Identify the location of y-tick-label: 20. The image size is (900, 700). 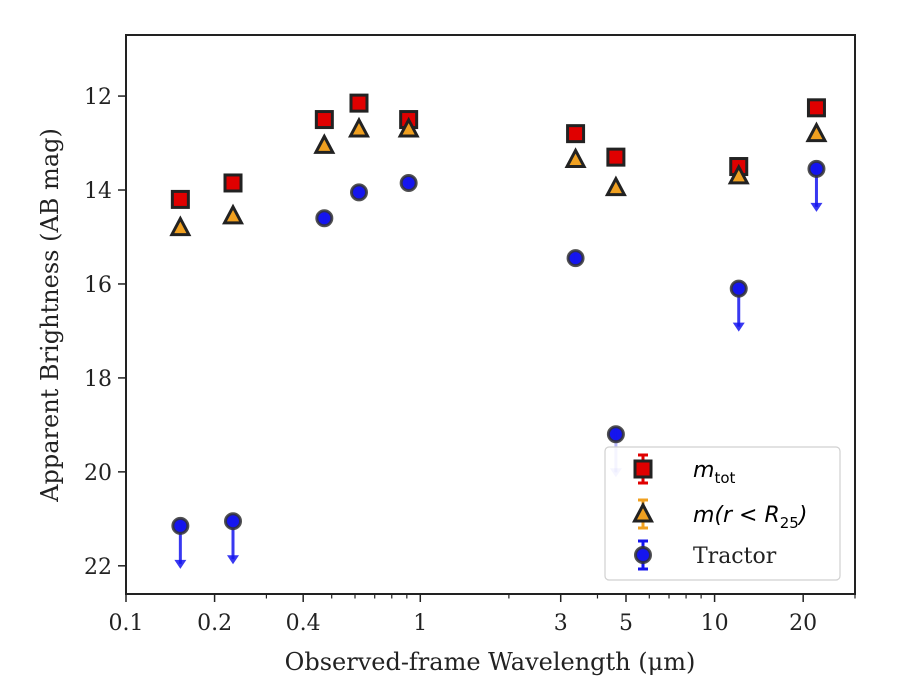
(98, 473).